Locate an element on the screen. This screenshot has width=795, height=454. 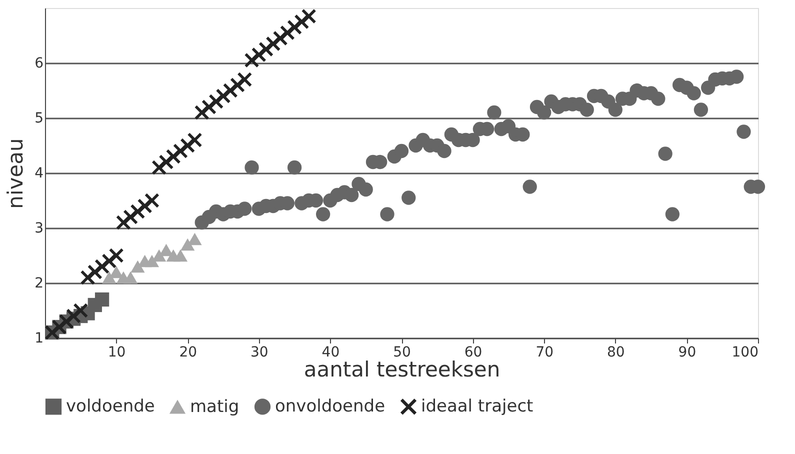
x-tick-label: 40 is located at coordinates (331, 352).